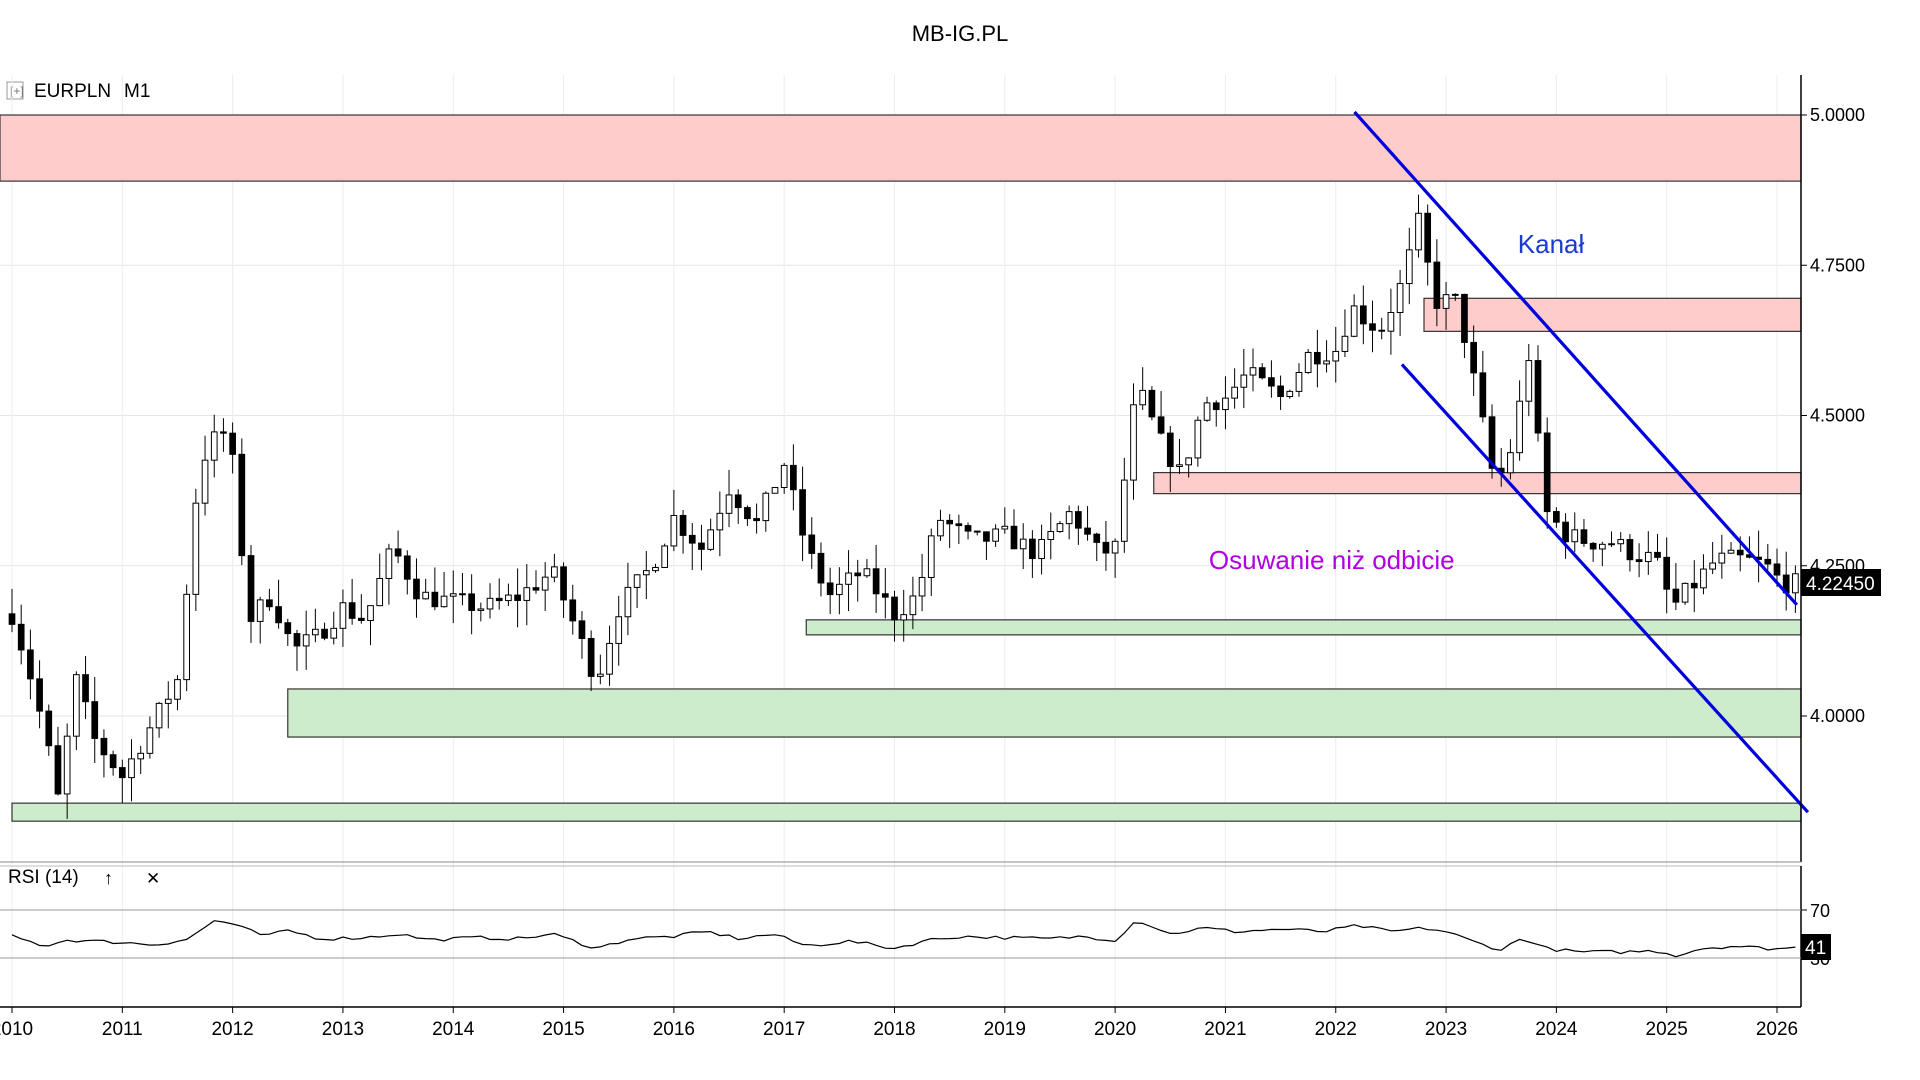  I want to click on rsi-value-tag: 41, so click(1816, 947).